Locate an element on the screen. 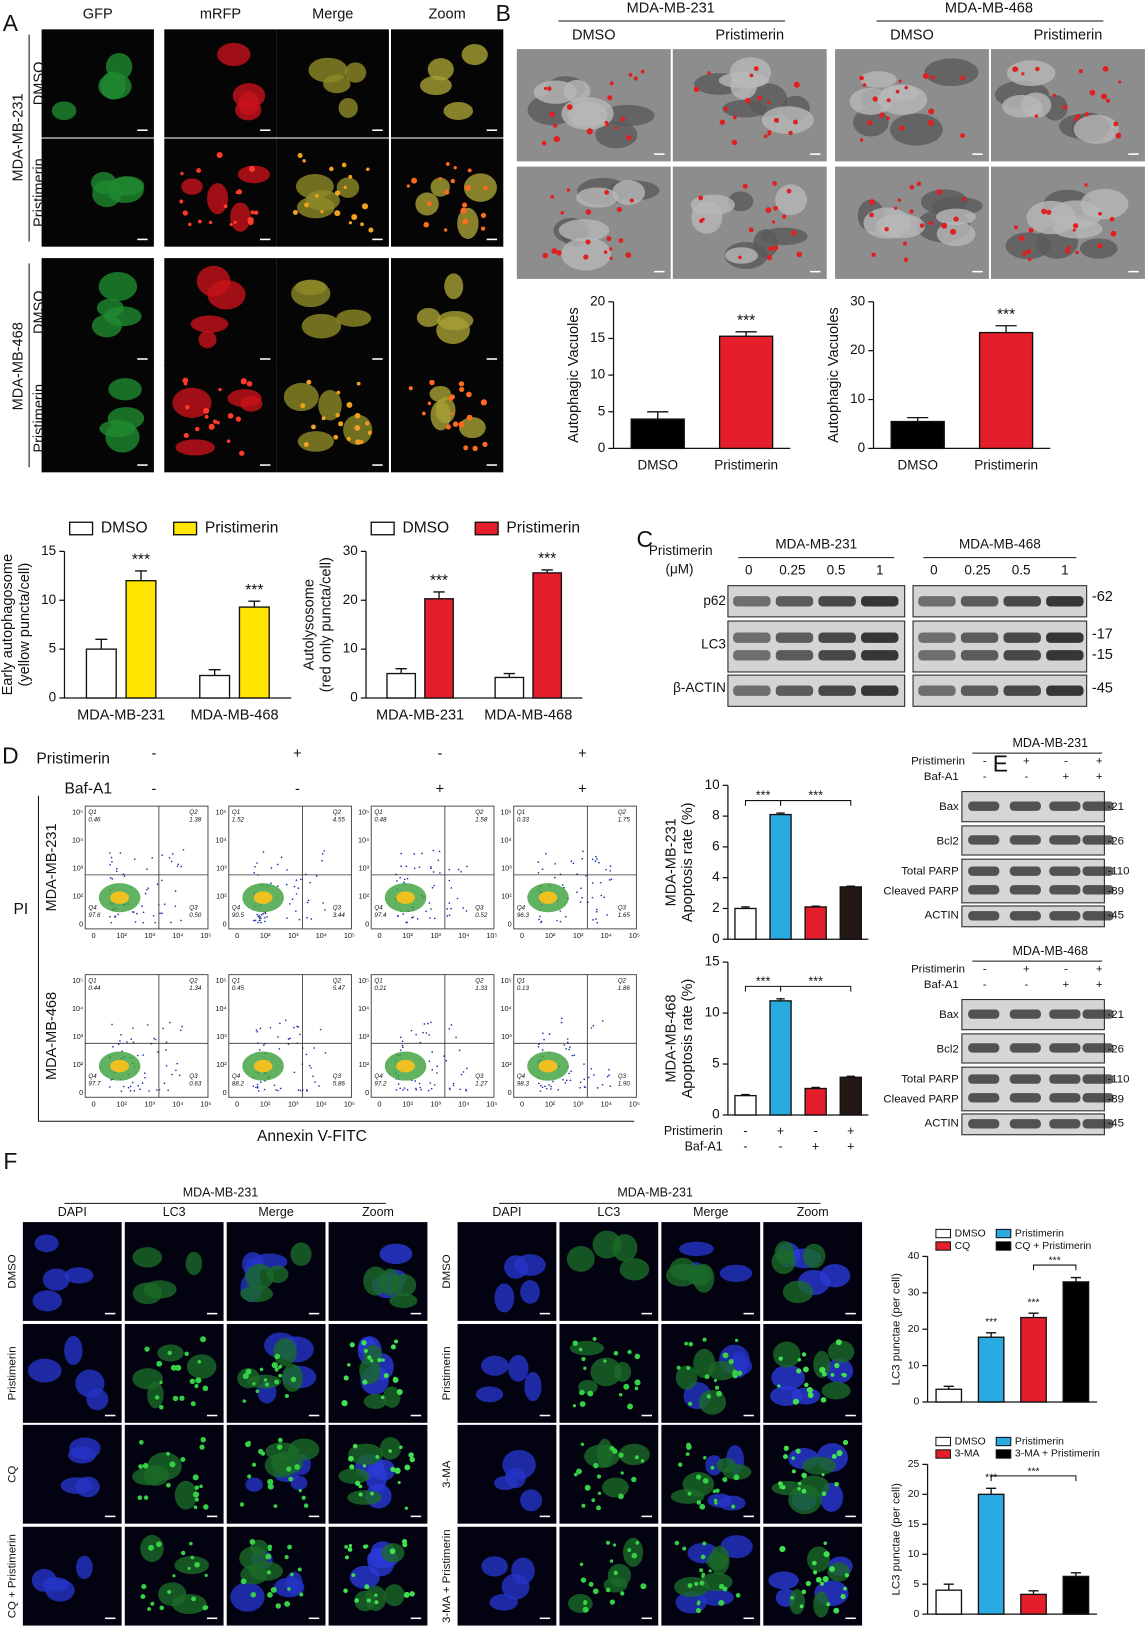  density is located at coordinates (263, 1066).